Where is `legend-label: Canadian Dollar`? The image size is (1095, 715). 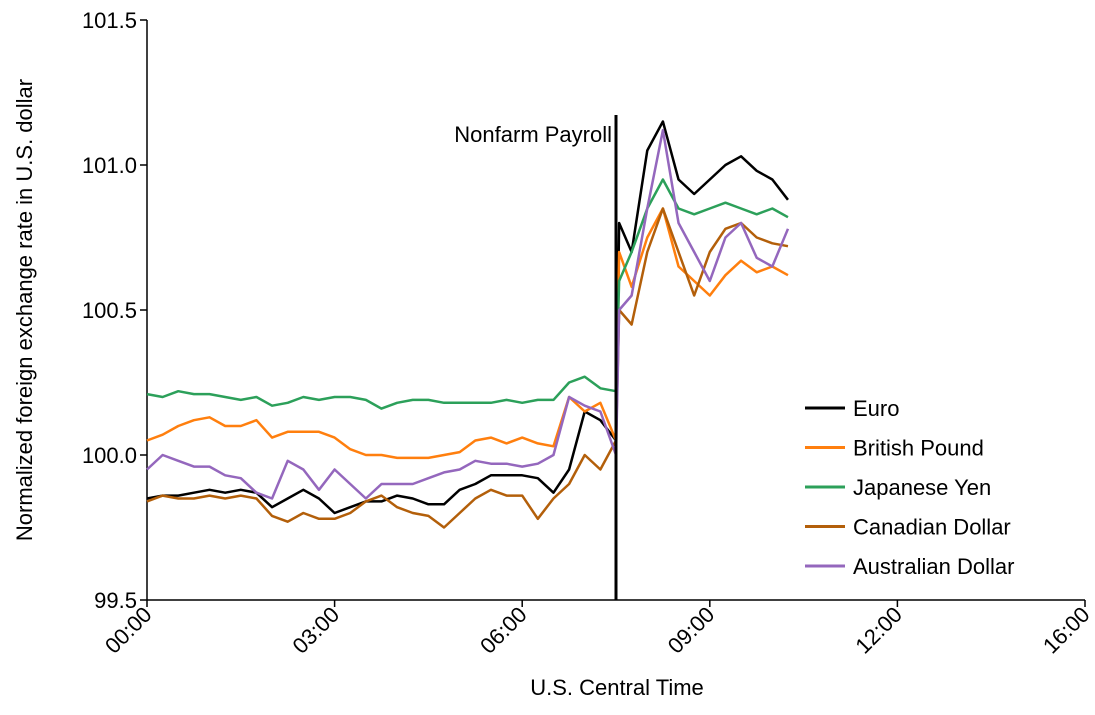 legend-label: Canadian Dollar is located at coordinates (932, 527).